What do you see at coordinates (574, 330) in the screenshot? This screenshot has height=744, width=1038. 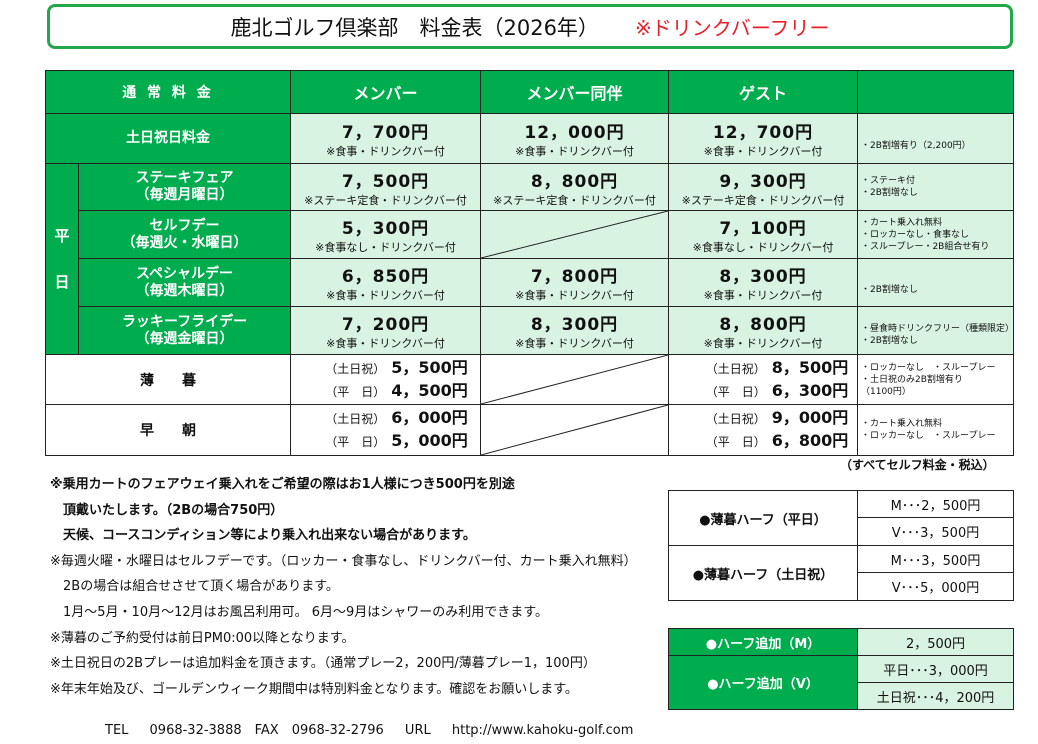 I see `weekday-companion: 8，300円 ※食事・ドリンクバー付` at bounding box center [574, 330].